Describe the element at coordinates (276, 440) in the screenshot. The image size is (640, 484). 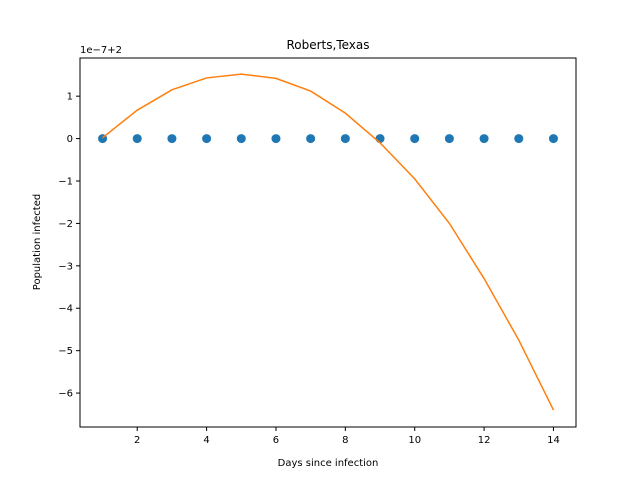
I see `x-tick-label: 6` at that location.